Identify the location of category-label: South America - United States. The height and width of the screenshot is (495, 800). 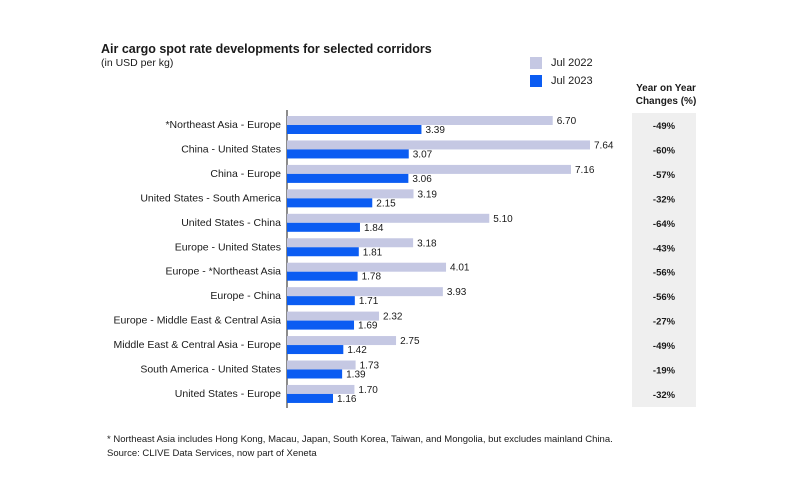
(210, 370).